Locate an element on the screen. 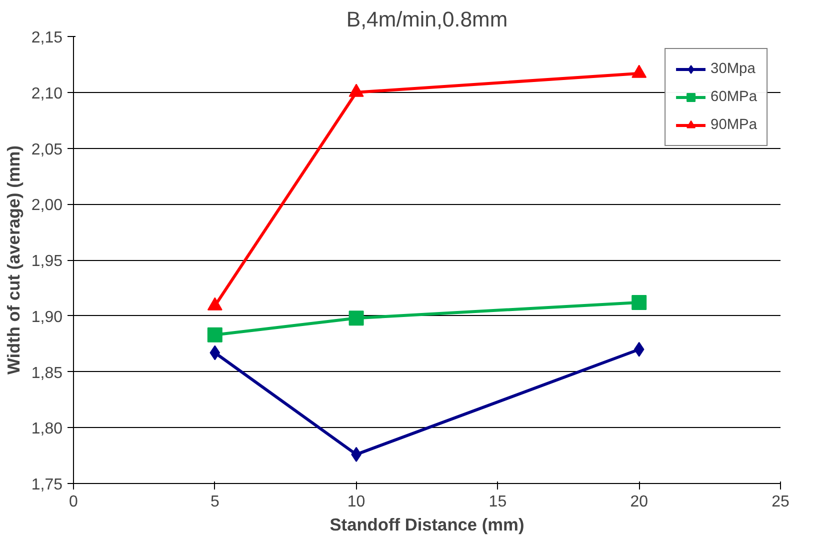 Image resolution: width=820 pixels, height=547 pixels. y-tick-label: 2,15 is located at coordinates (47, 38).